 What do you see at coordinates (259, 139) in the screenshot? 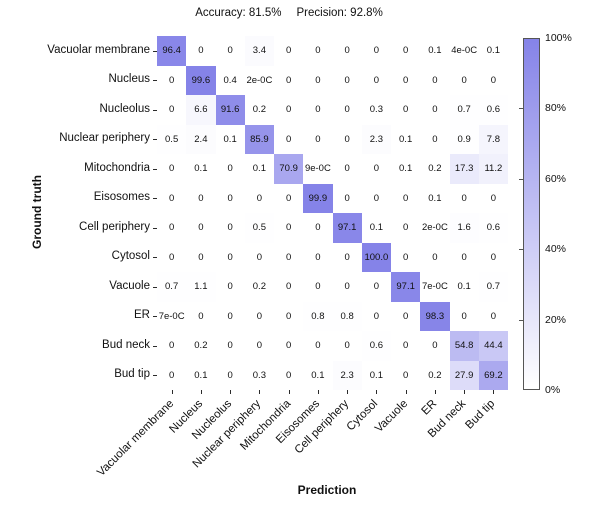
I see `heatmap-cell: 85.9` at bounding box center [259, 139].